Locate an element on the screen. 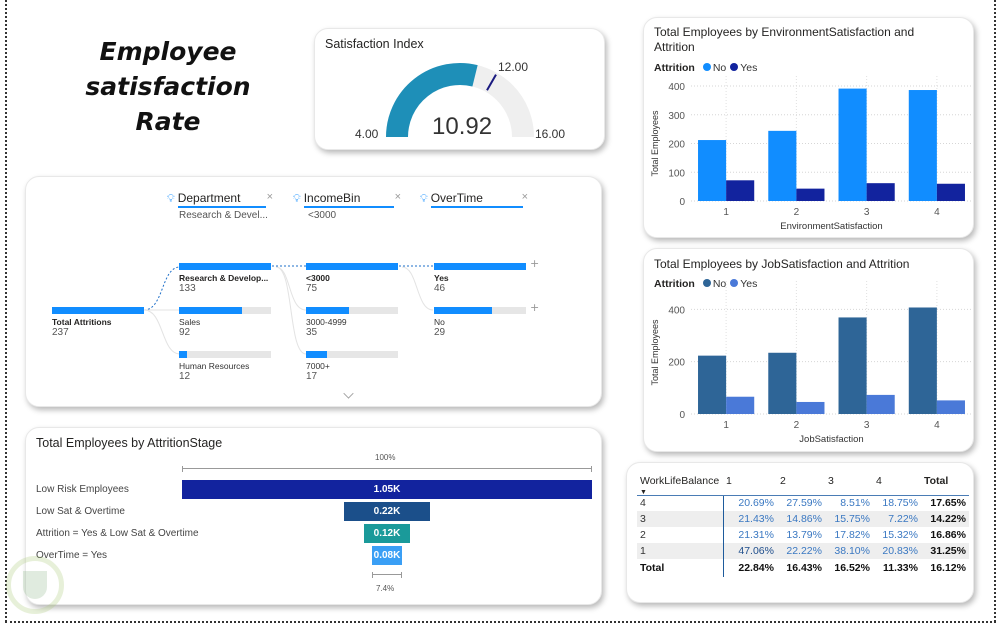 The image size is (1000, 626). level-field-name: IncomeBin is located at coordinates (348, 199).